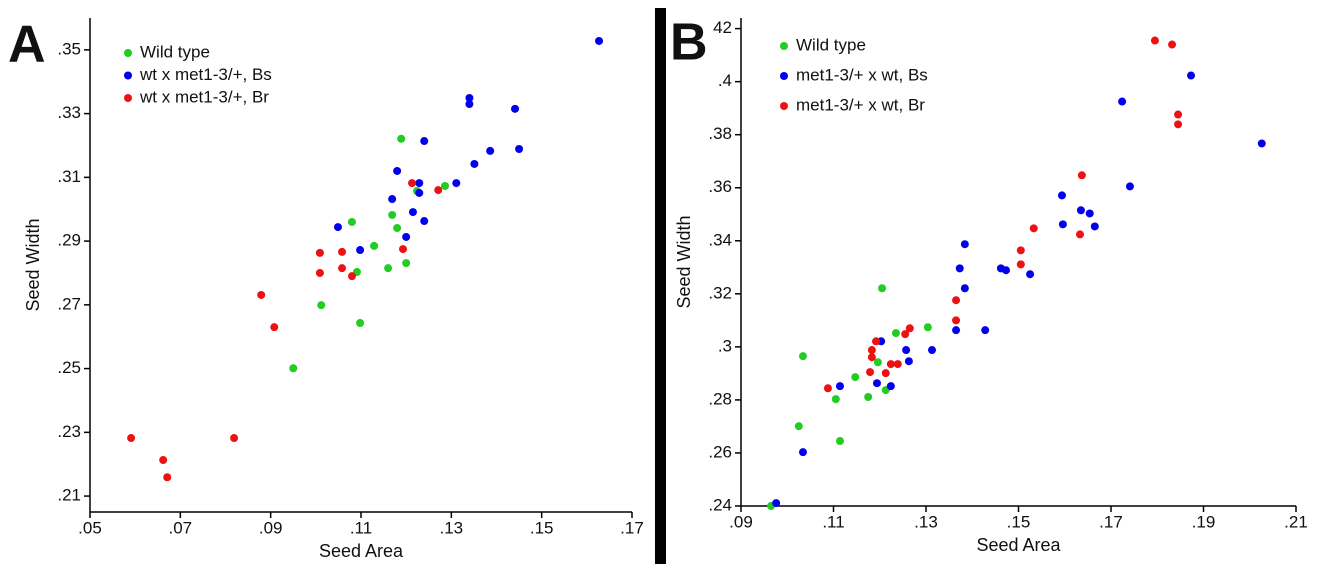 The width and height of the screenshot is (1323, 564). What do you see at coordinates (684, 261) in the screenshot?
I see `y-axis-label: Seed Width` at bounding box center [684, 261].